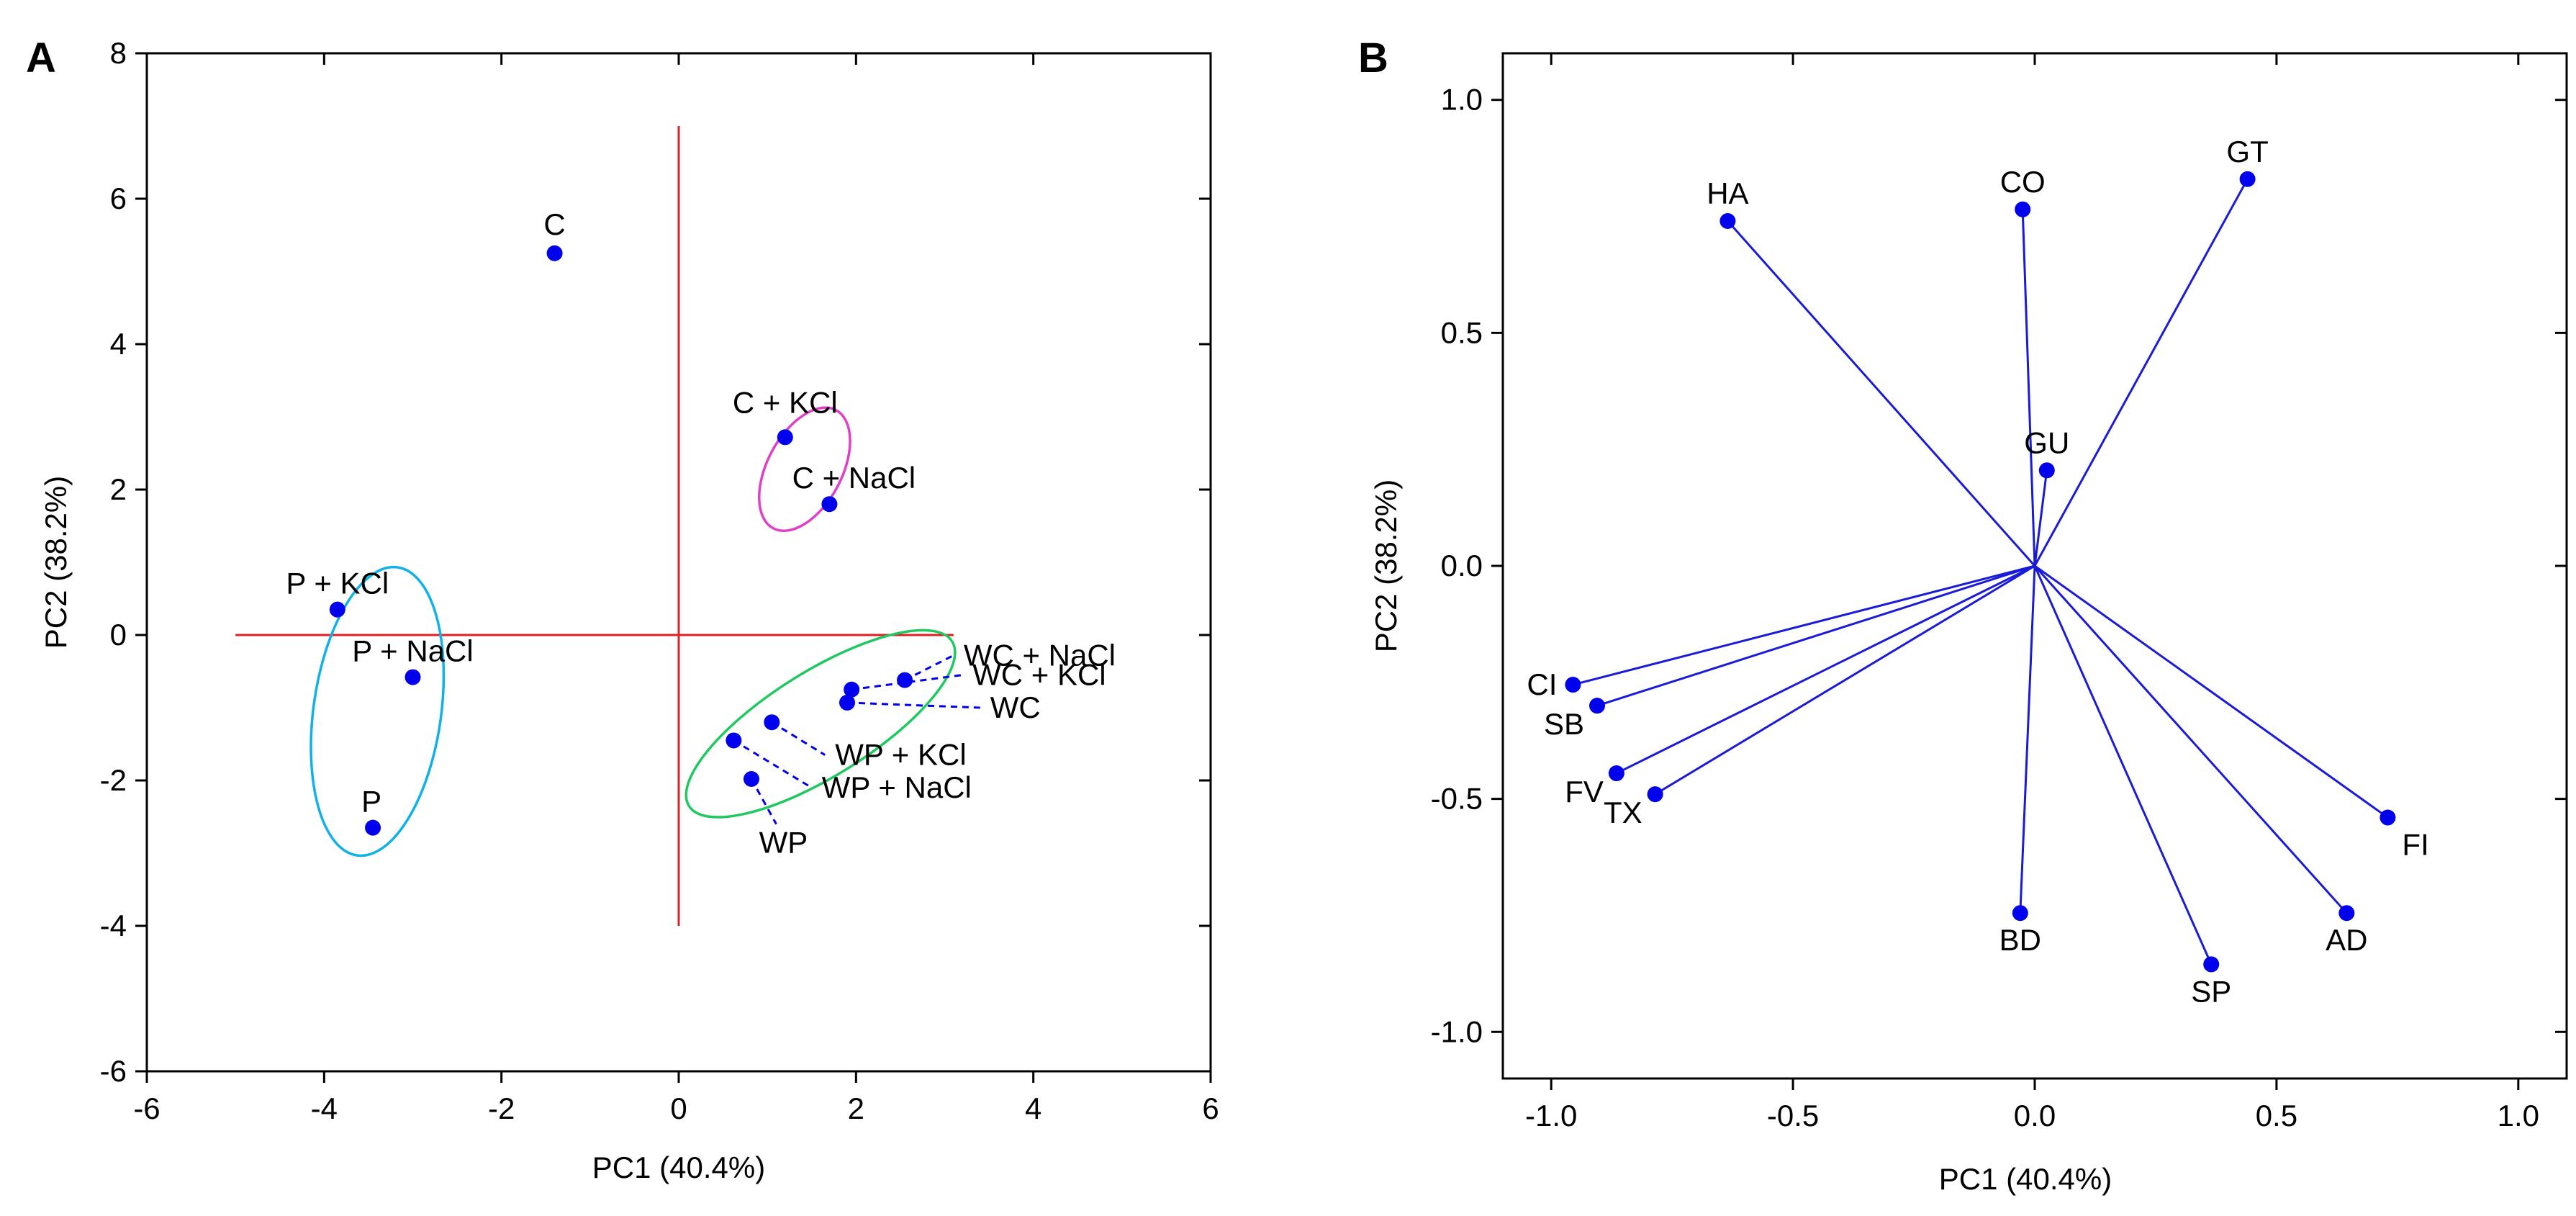  Describe the element at coordinates (751, 778) in the screenshot. I see `panel-a-point-wp` at that location.